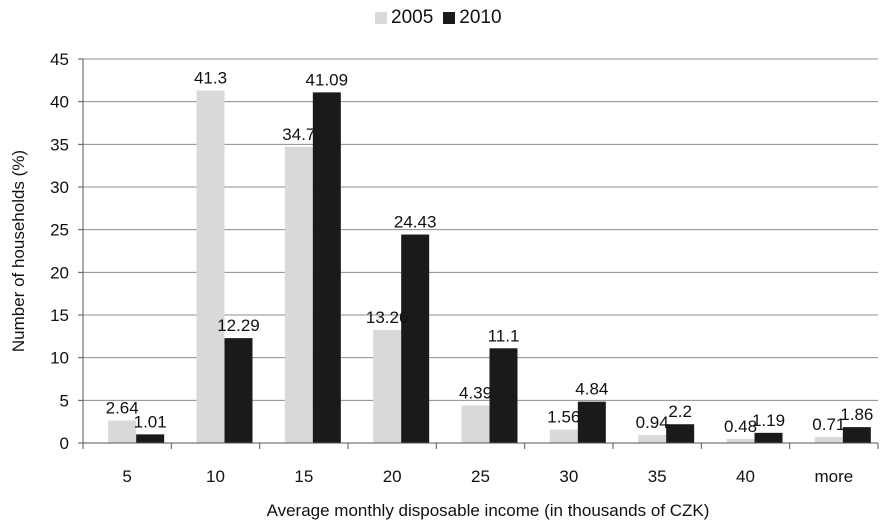  I want to click on data-label-2005: 4.39, so click(475, 393).